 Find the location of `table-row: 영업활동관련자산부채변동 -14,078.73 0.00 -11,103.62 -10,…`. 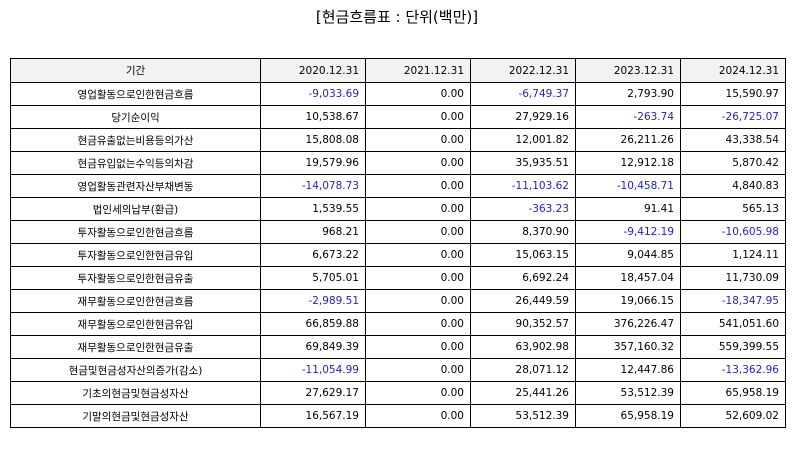

table-row: 영업활동관련자산부채변동 -14,078.73 0.00 -11,103.62 -10,… is located at coordinates (398, 186).